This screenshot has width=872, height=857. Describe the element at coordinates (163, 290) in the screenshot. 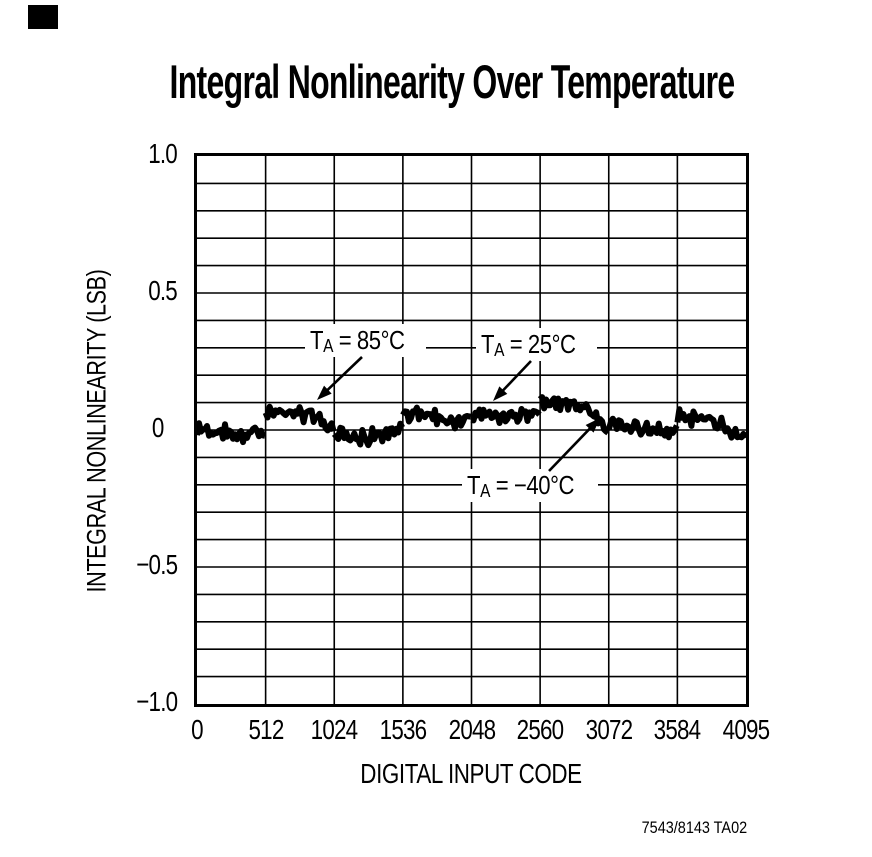

I see `y-tick-0.5: 0.5` at that location.